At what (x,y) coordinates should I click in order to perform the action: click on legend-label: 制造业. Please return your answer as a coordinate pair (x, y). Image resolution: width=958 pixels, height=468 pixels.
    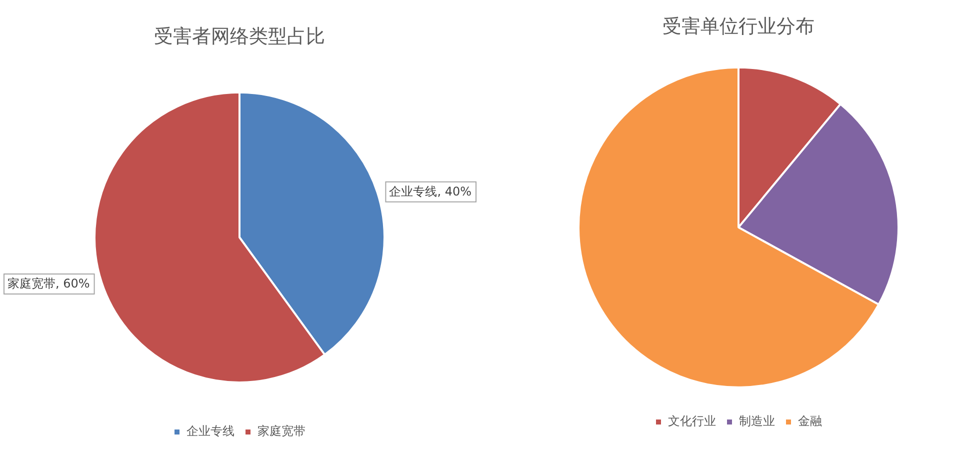
    Looking at the image, I should click on (757, 421).